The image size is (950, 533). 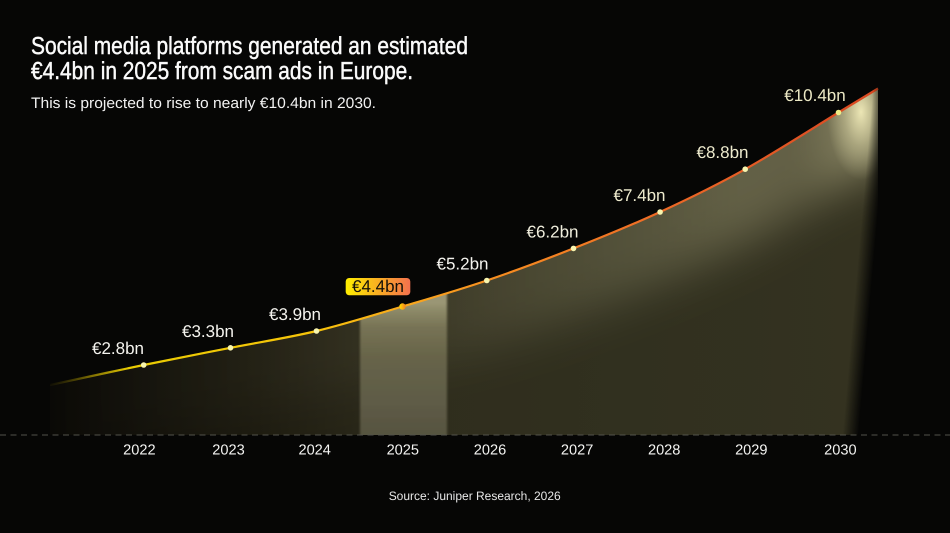 What do you see at coordinates (553, 231) in the screenshot?
I see `svg-text: €6.2bn` at bounding box center [553, 231].